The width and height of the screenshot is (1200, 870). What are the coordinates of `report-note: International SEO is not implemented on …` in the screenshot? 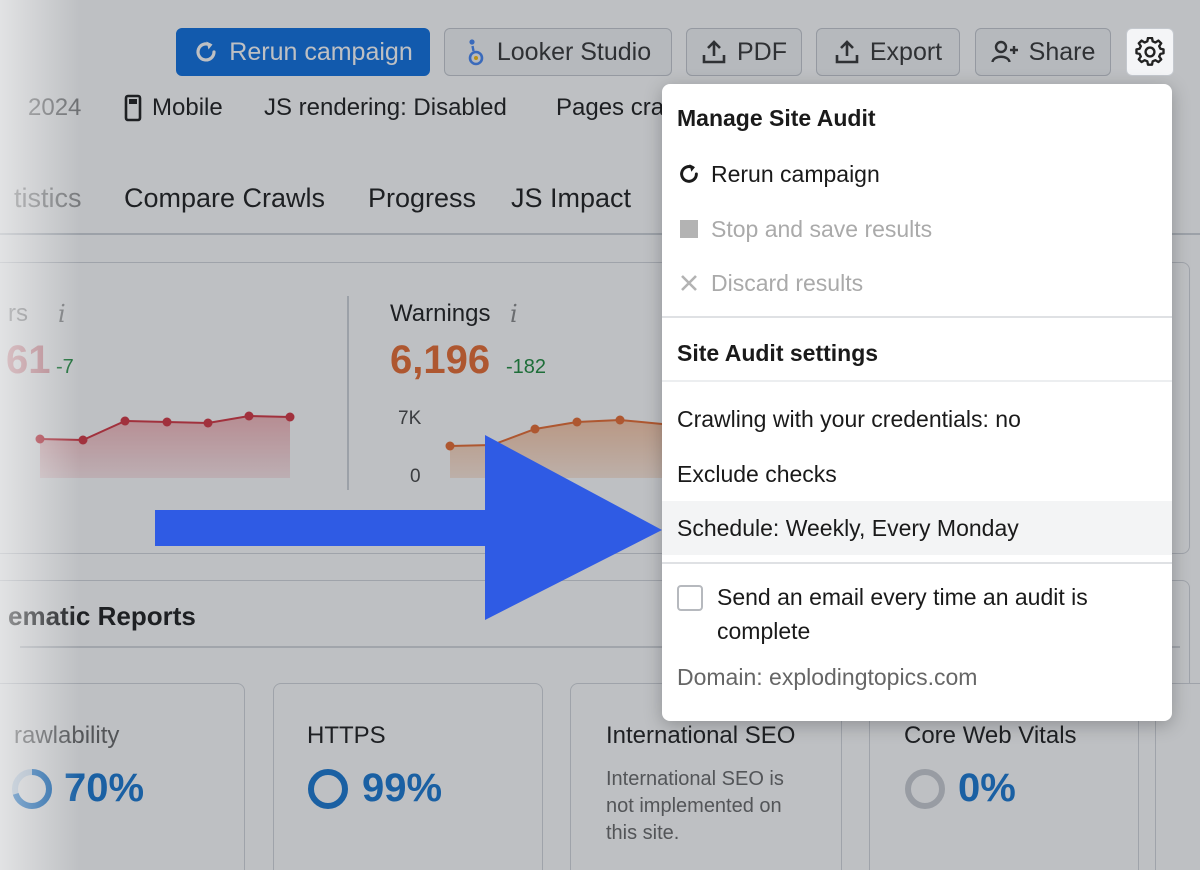 It's located at (695, 806).